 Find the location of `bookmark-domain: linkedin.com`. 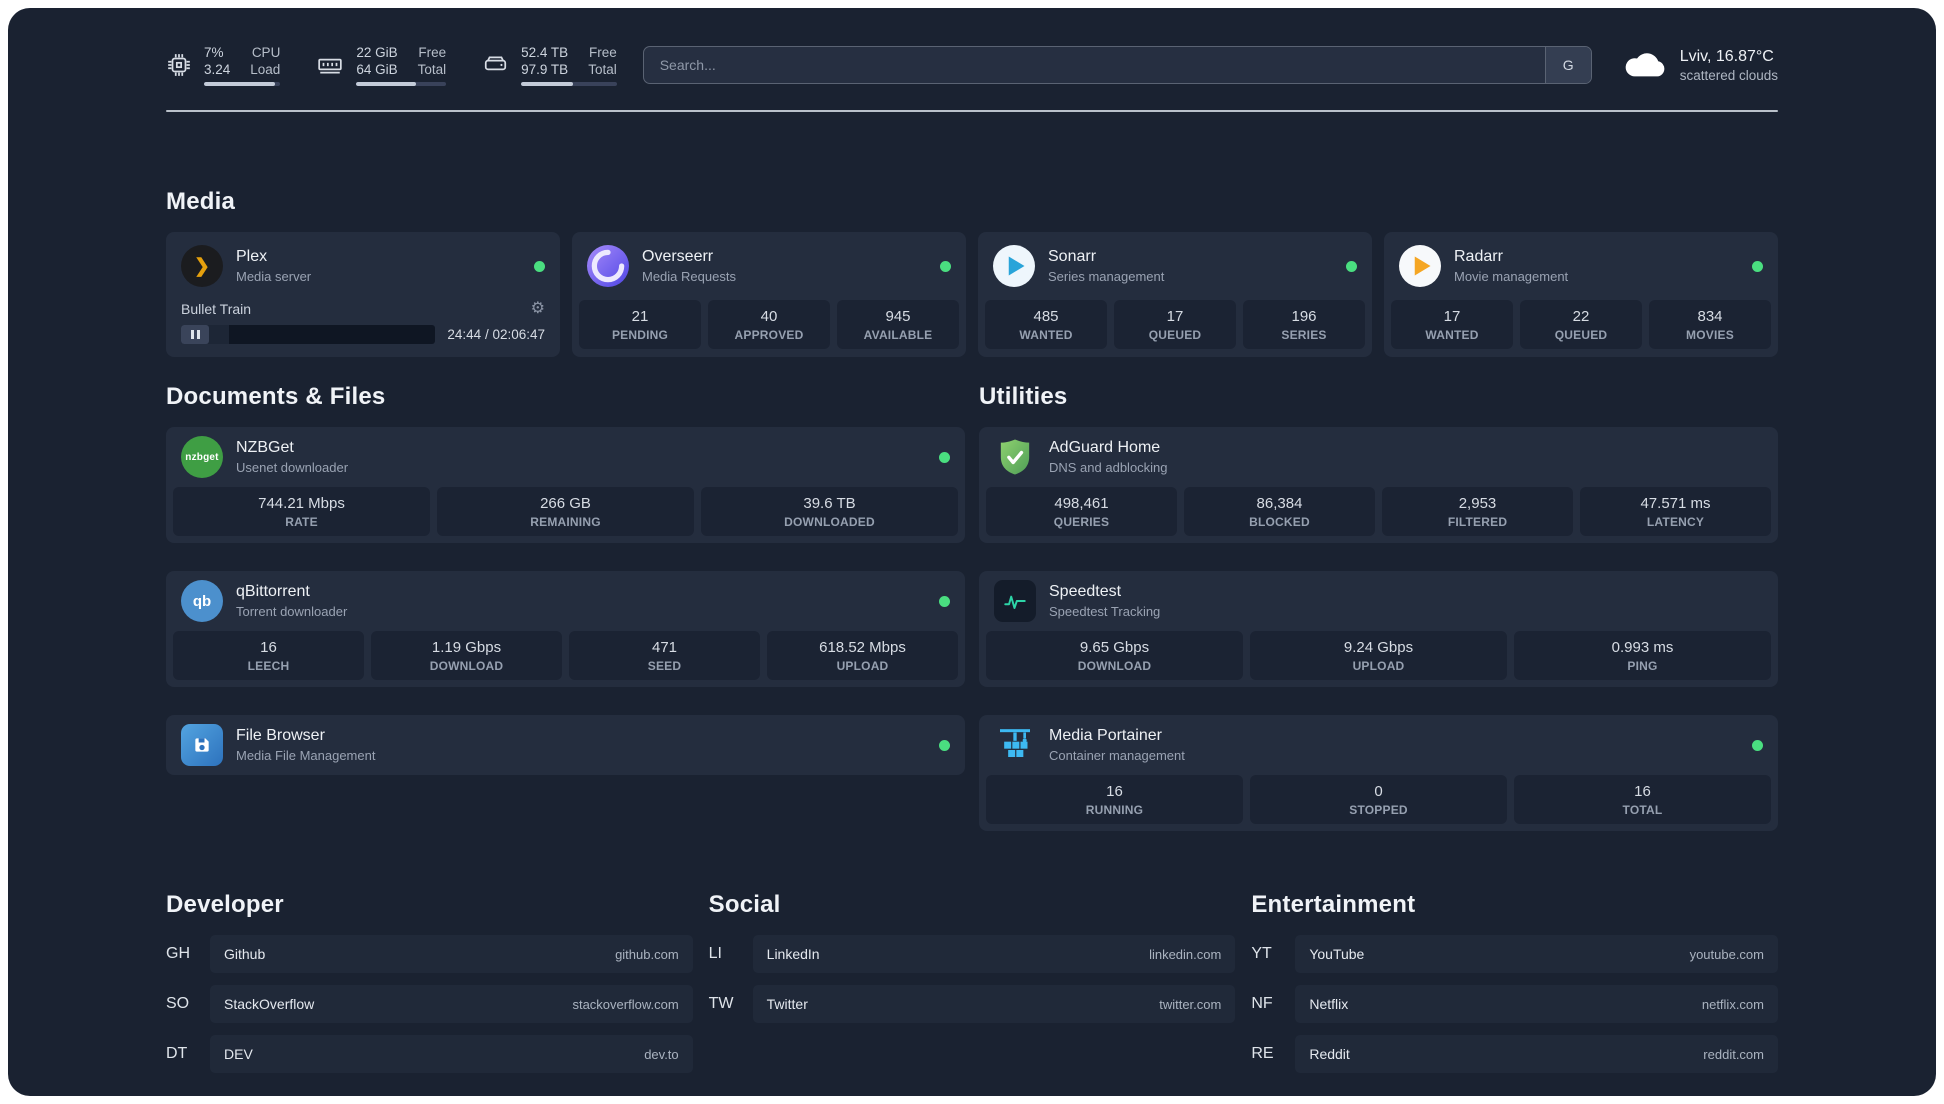

bookmark-domain: linkedin.com is located at coordinates (1185, 954).